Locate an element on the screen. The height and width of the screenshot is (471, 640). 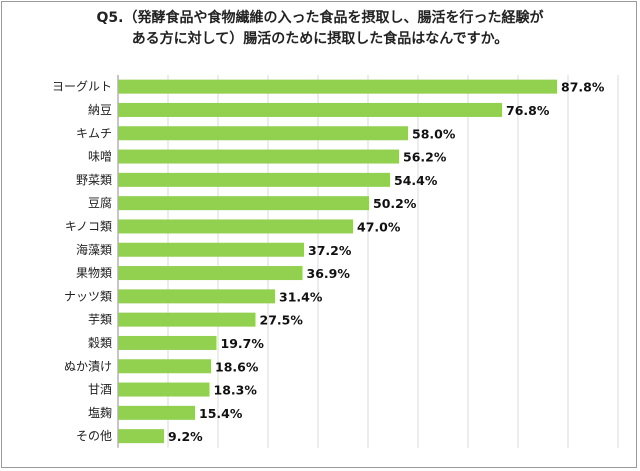
value-label-9: 31.4% is located at coordinates (301, 296).